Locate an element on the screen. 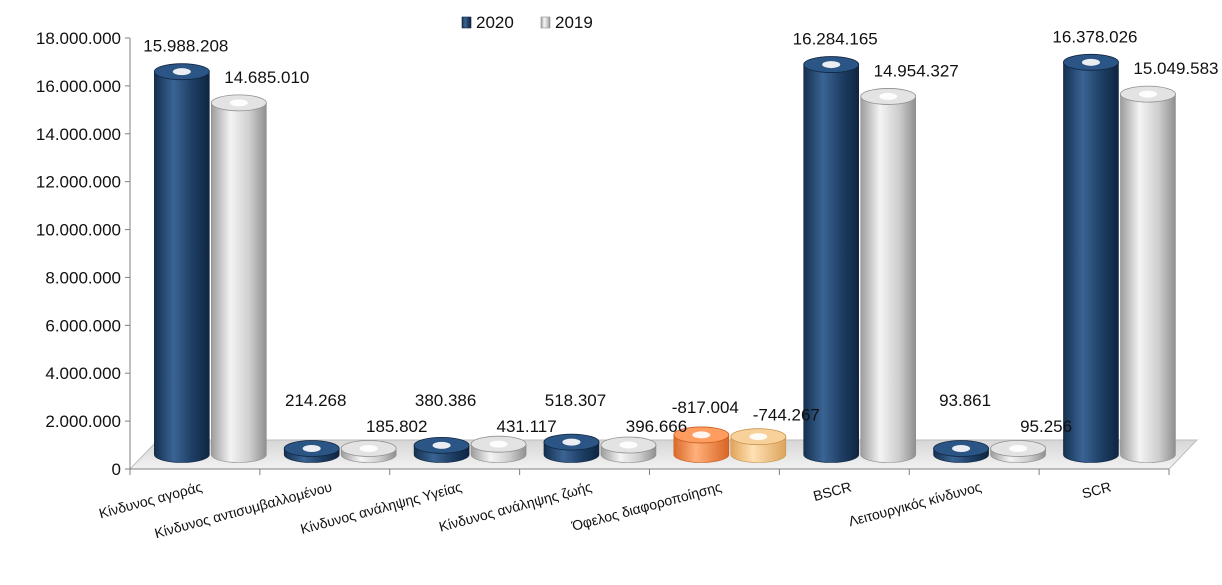  y-tick-label: 8.000.000 is located at coordinates (83, 277).